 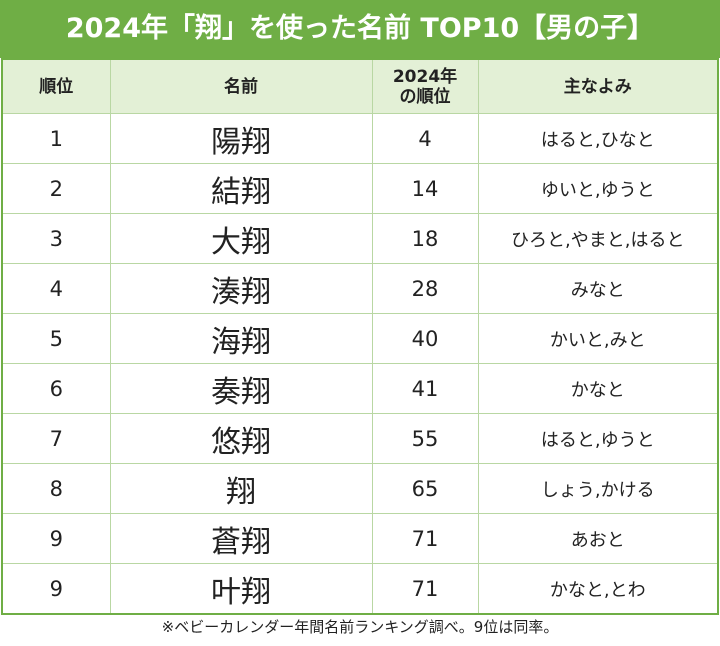 I want to click on cell-rank: 1, so click(x=56, y=138).